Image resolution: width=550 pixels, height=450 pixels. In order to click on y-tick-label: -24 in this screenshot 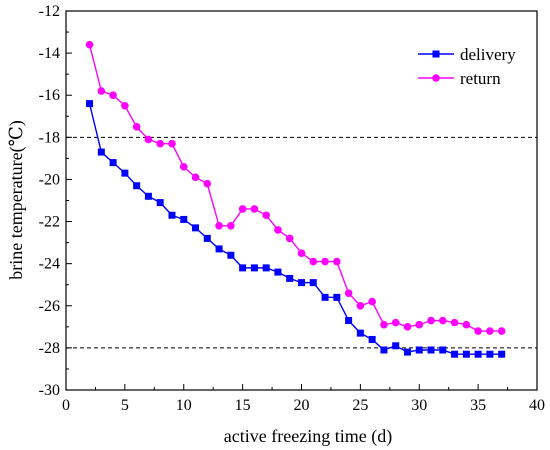, I will do `click(49, 264)`.